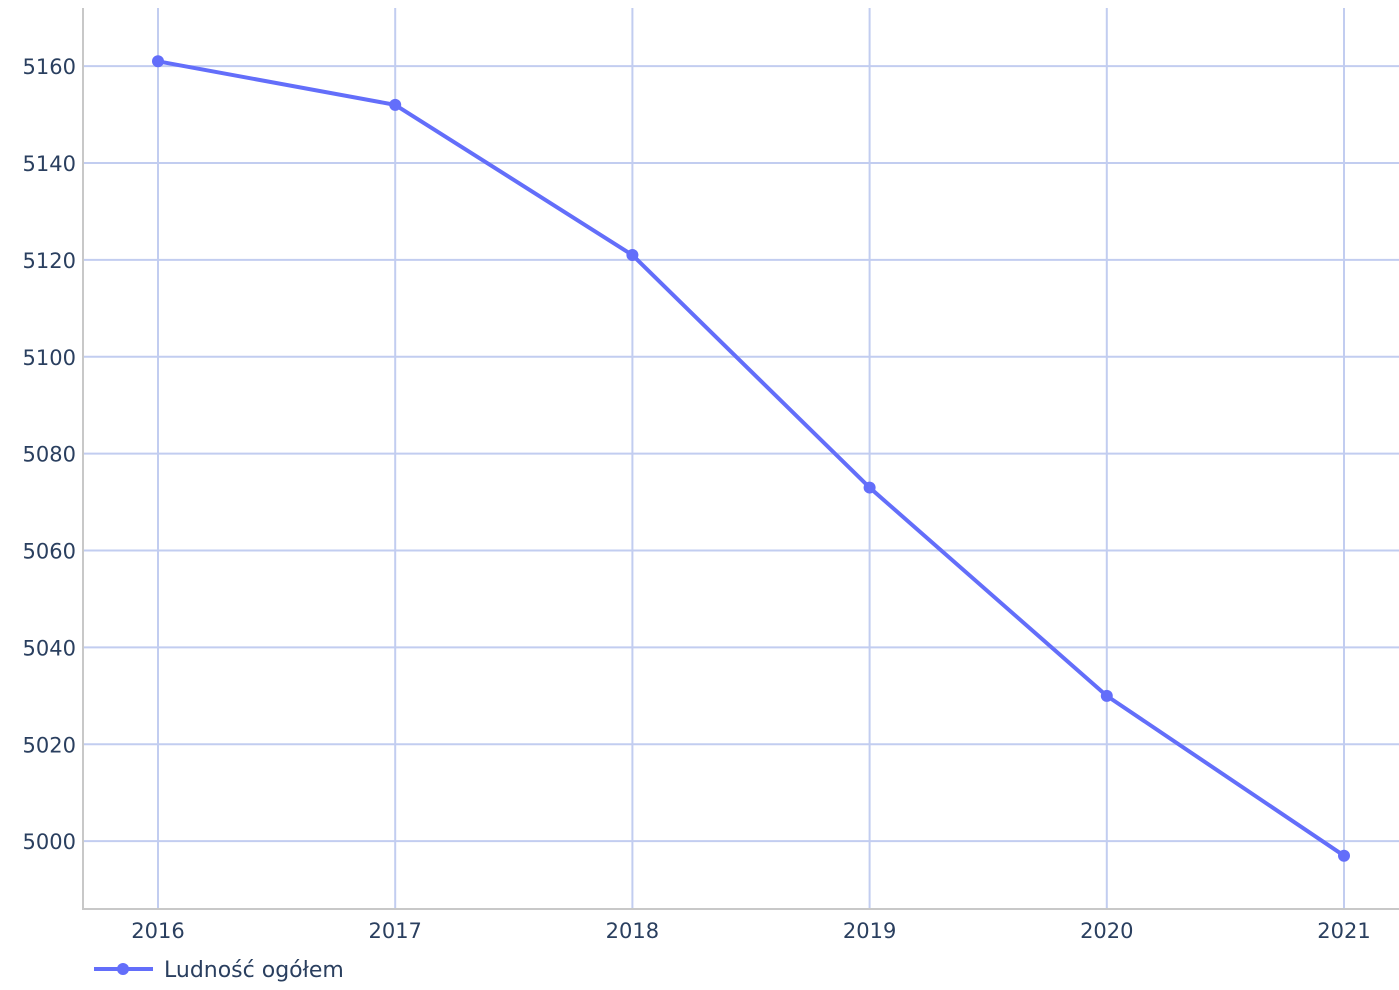  What do you see at coordinates (632, 255) in the screenshot?
I see `data-point-2018` at bounding box center [632, 255].